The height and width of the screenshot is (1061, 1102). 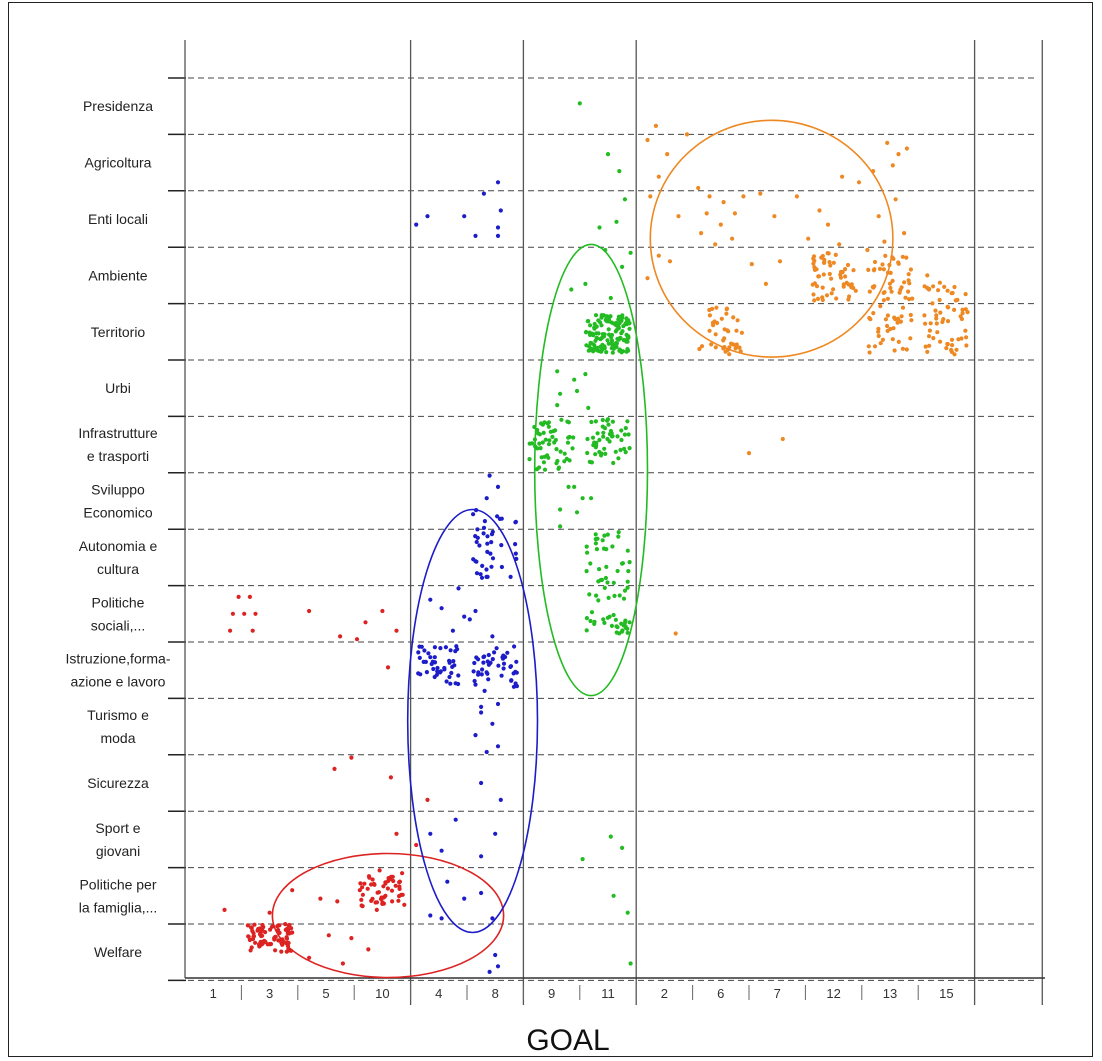 I want to click on x-tick-label: 2, so click(x=664, y=993).